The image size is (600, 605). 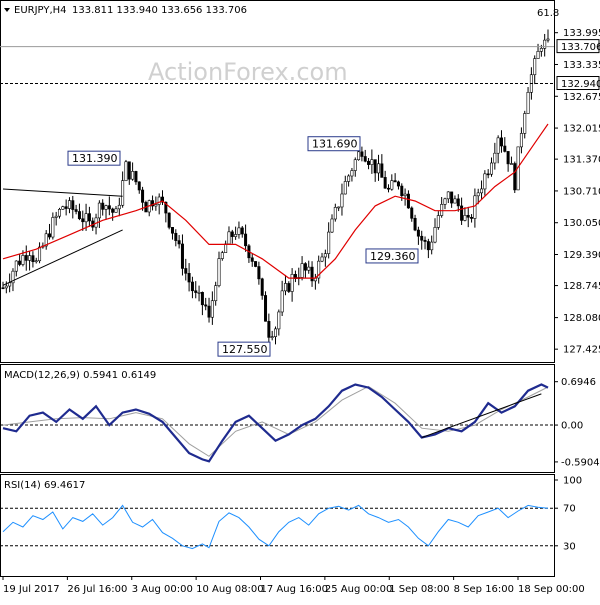 I want to click on callout-label: 127.550, so click(x=245, y=349).